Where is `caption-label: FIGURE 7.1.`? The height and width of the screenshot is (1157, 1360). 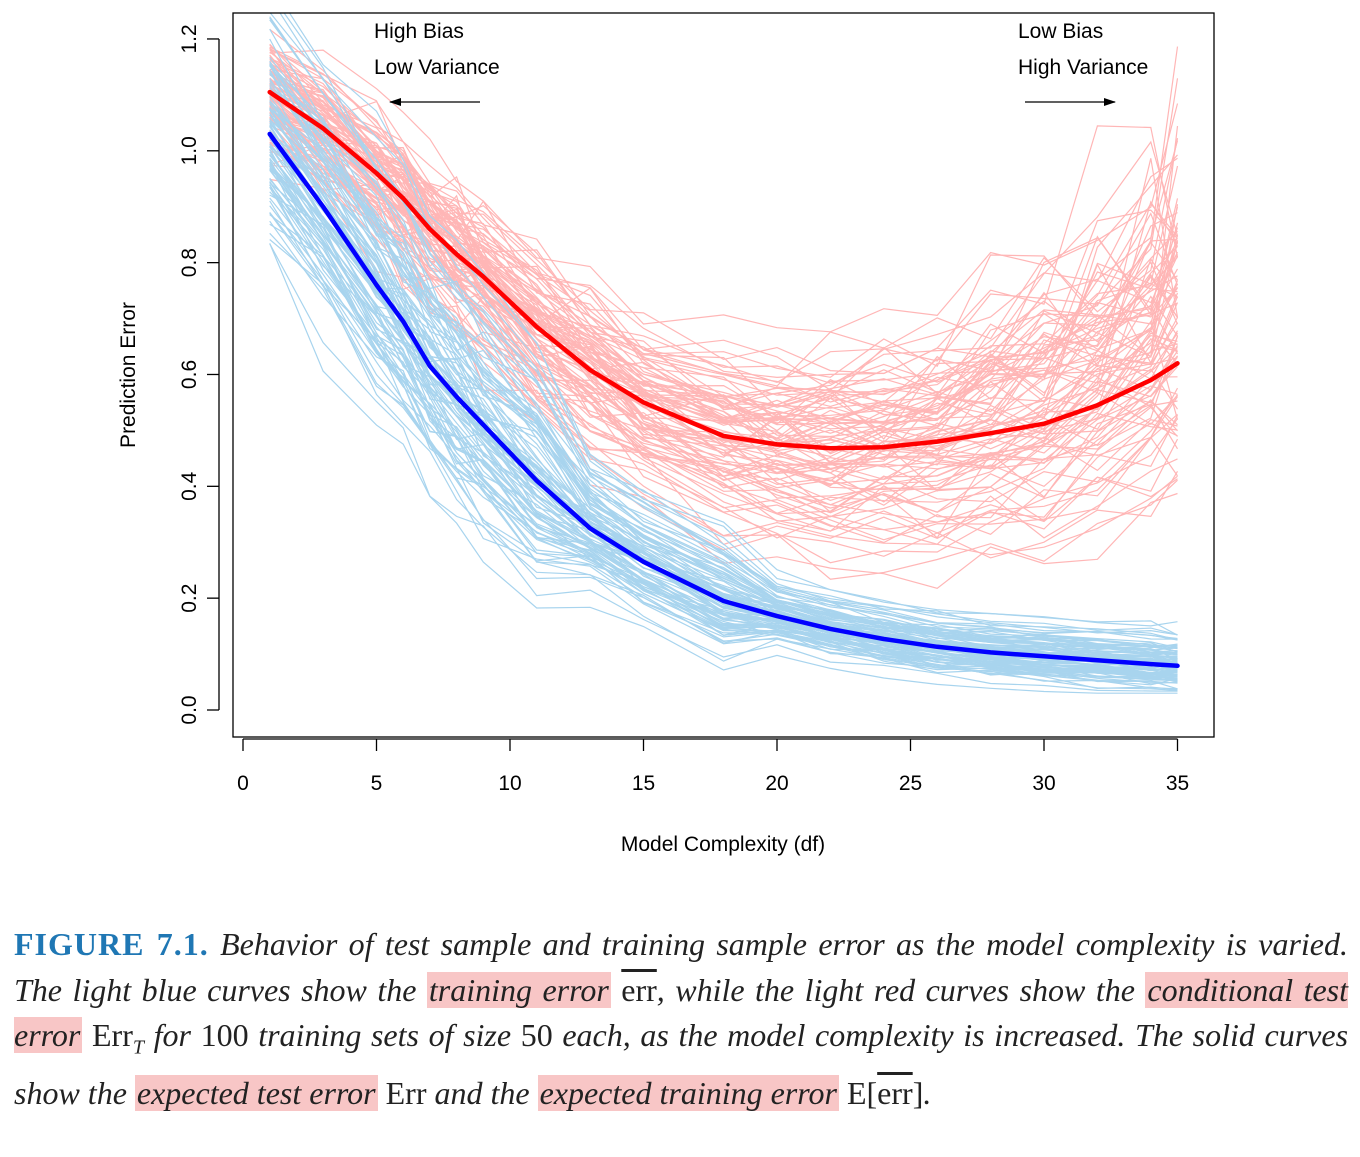
caption-label: FIGURE 7.1. is located at coordinates (111, 944).